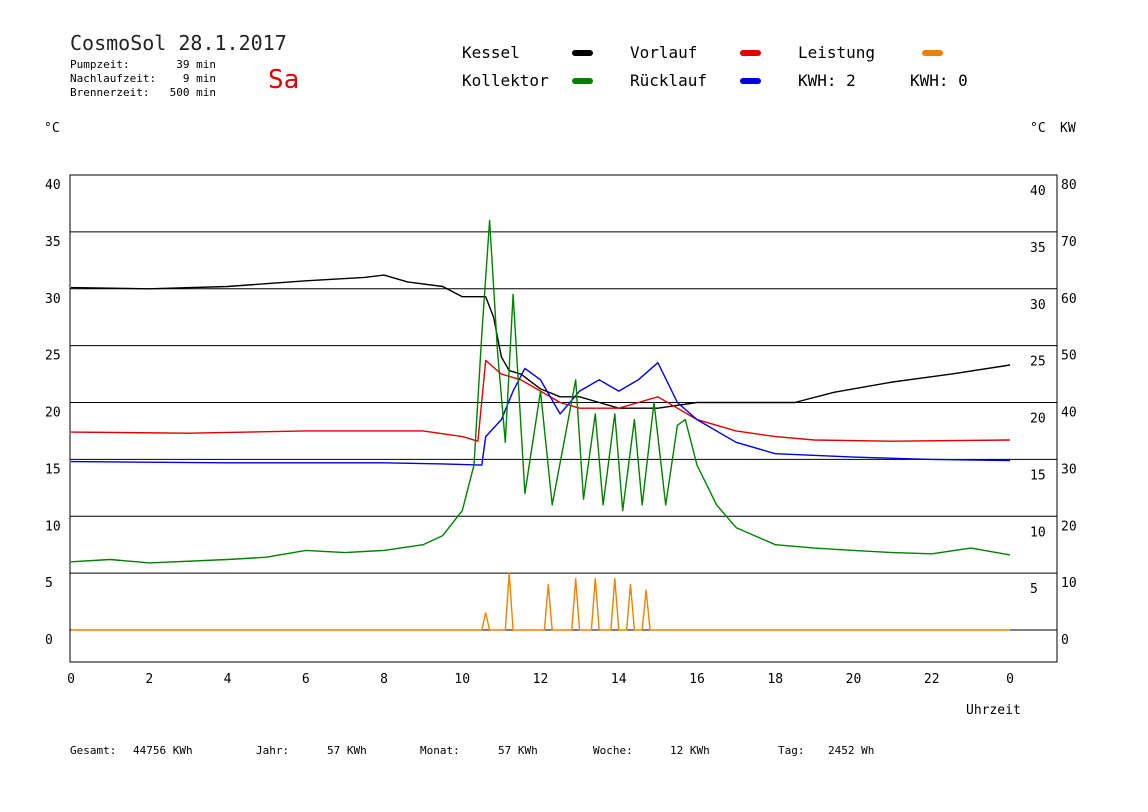 The width and height of the screenshot is (1148, 812). I want to click on series-leistung, so click(540, 601).